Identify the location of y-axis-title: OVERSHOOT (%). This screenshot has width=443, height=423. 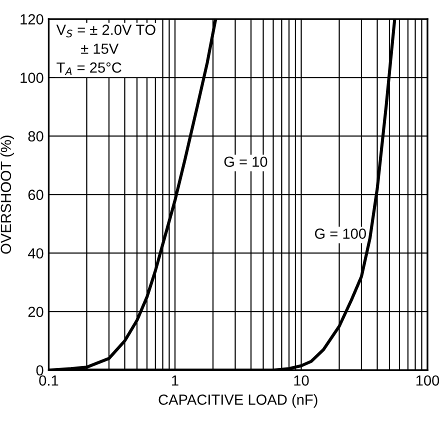
(7, 195).